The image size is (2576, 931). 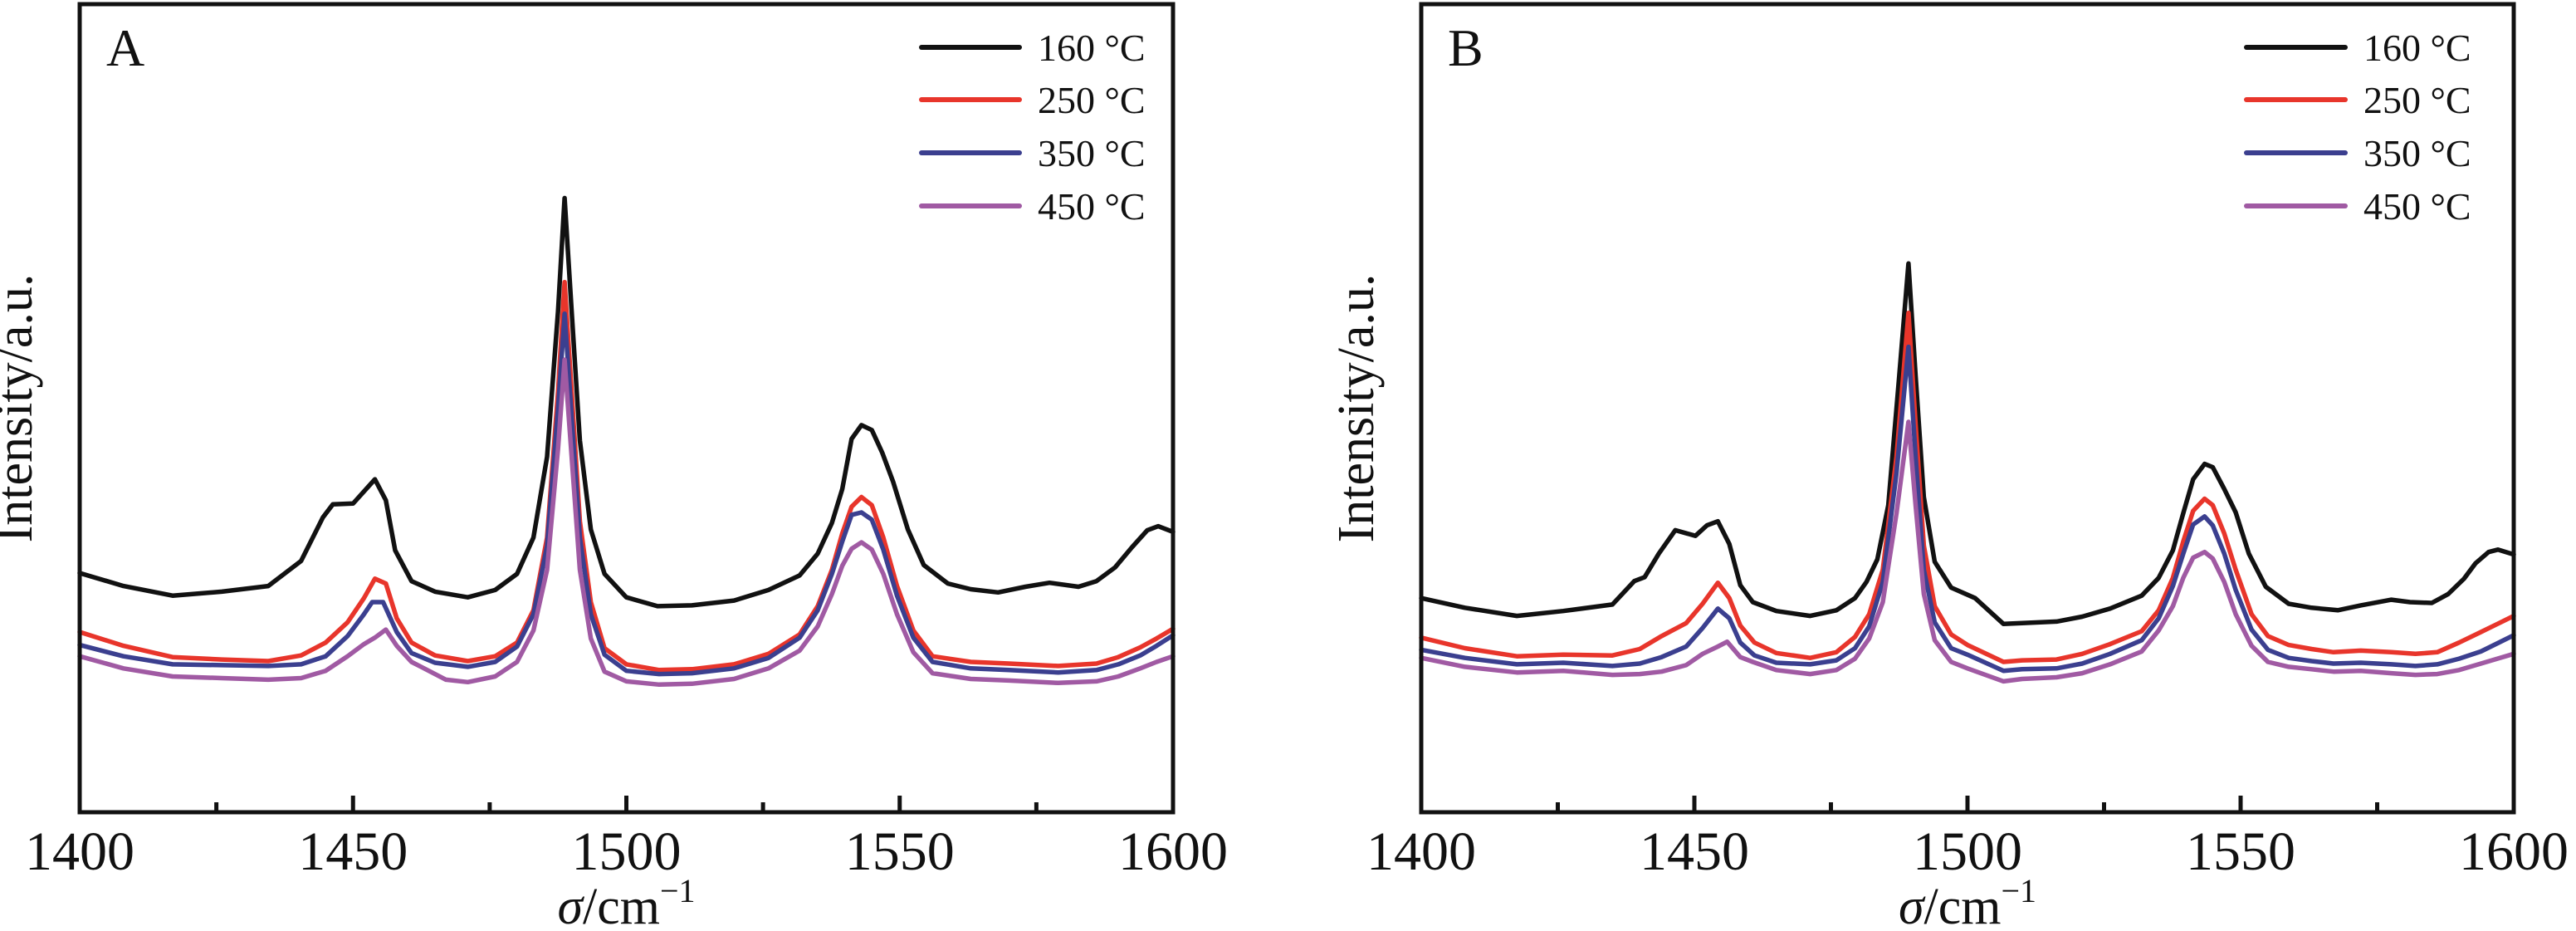 I want to click on panel-label: B, so click(x=1466, y=47).